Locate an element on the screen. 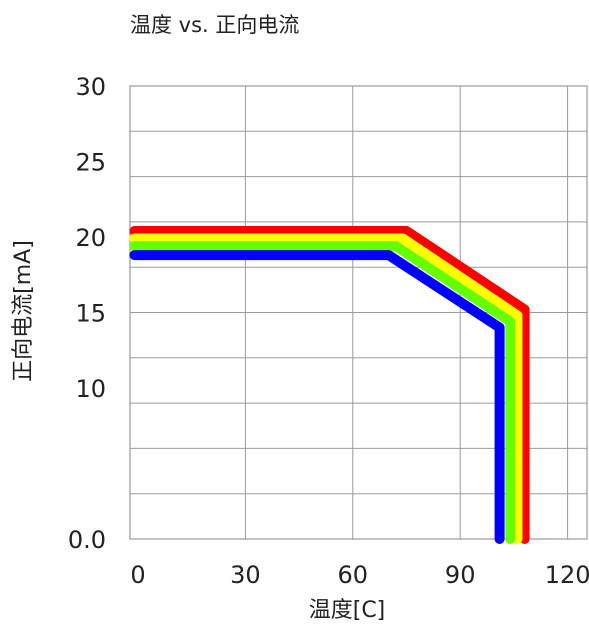 The height and width of the screenshot is (629, 589). x-tick-labels: 0 30 60 90 120 is located at coordinates (359, 575).